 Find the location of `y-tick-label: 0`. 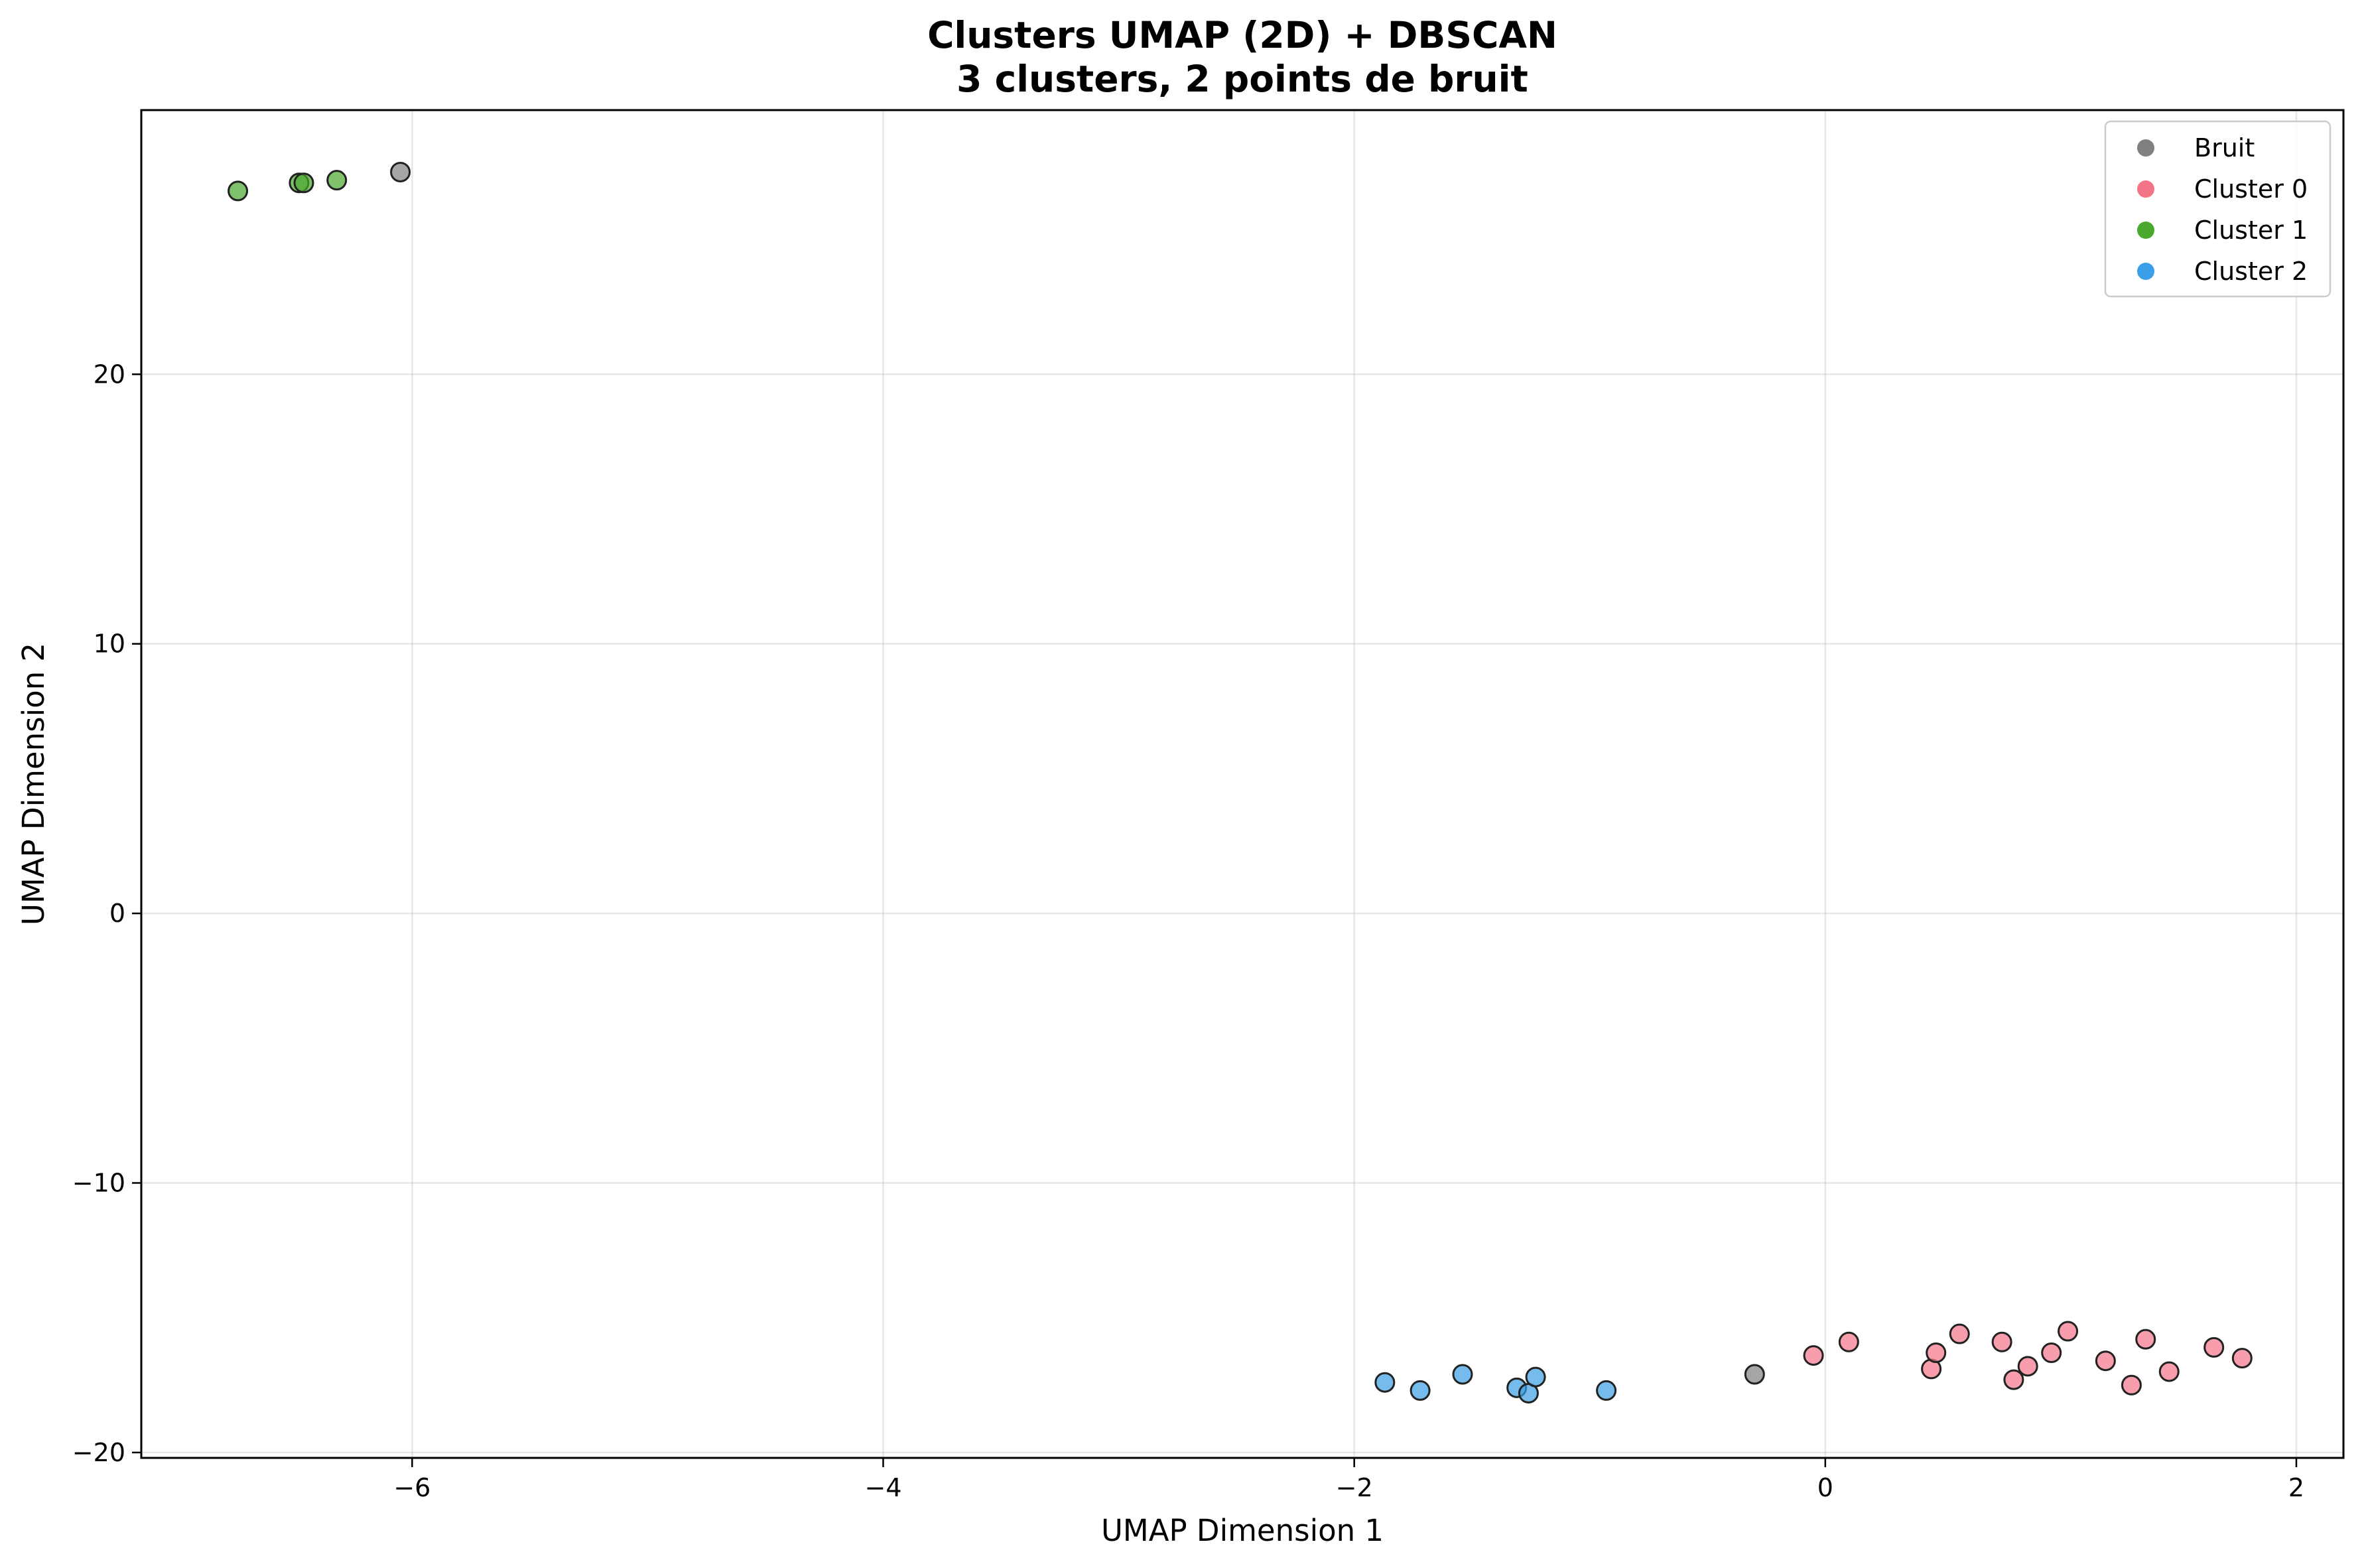

y-tick-label: 0 is located at coordinates (117, 914).